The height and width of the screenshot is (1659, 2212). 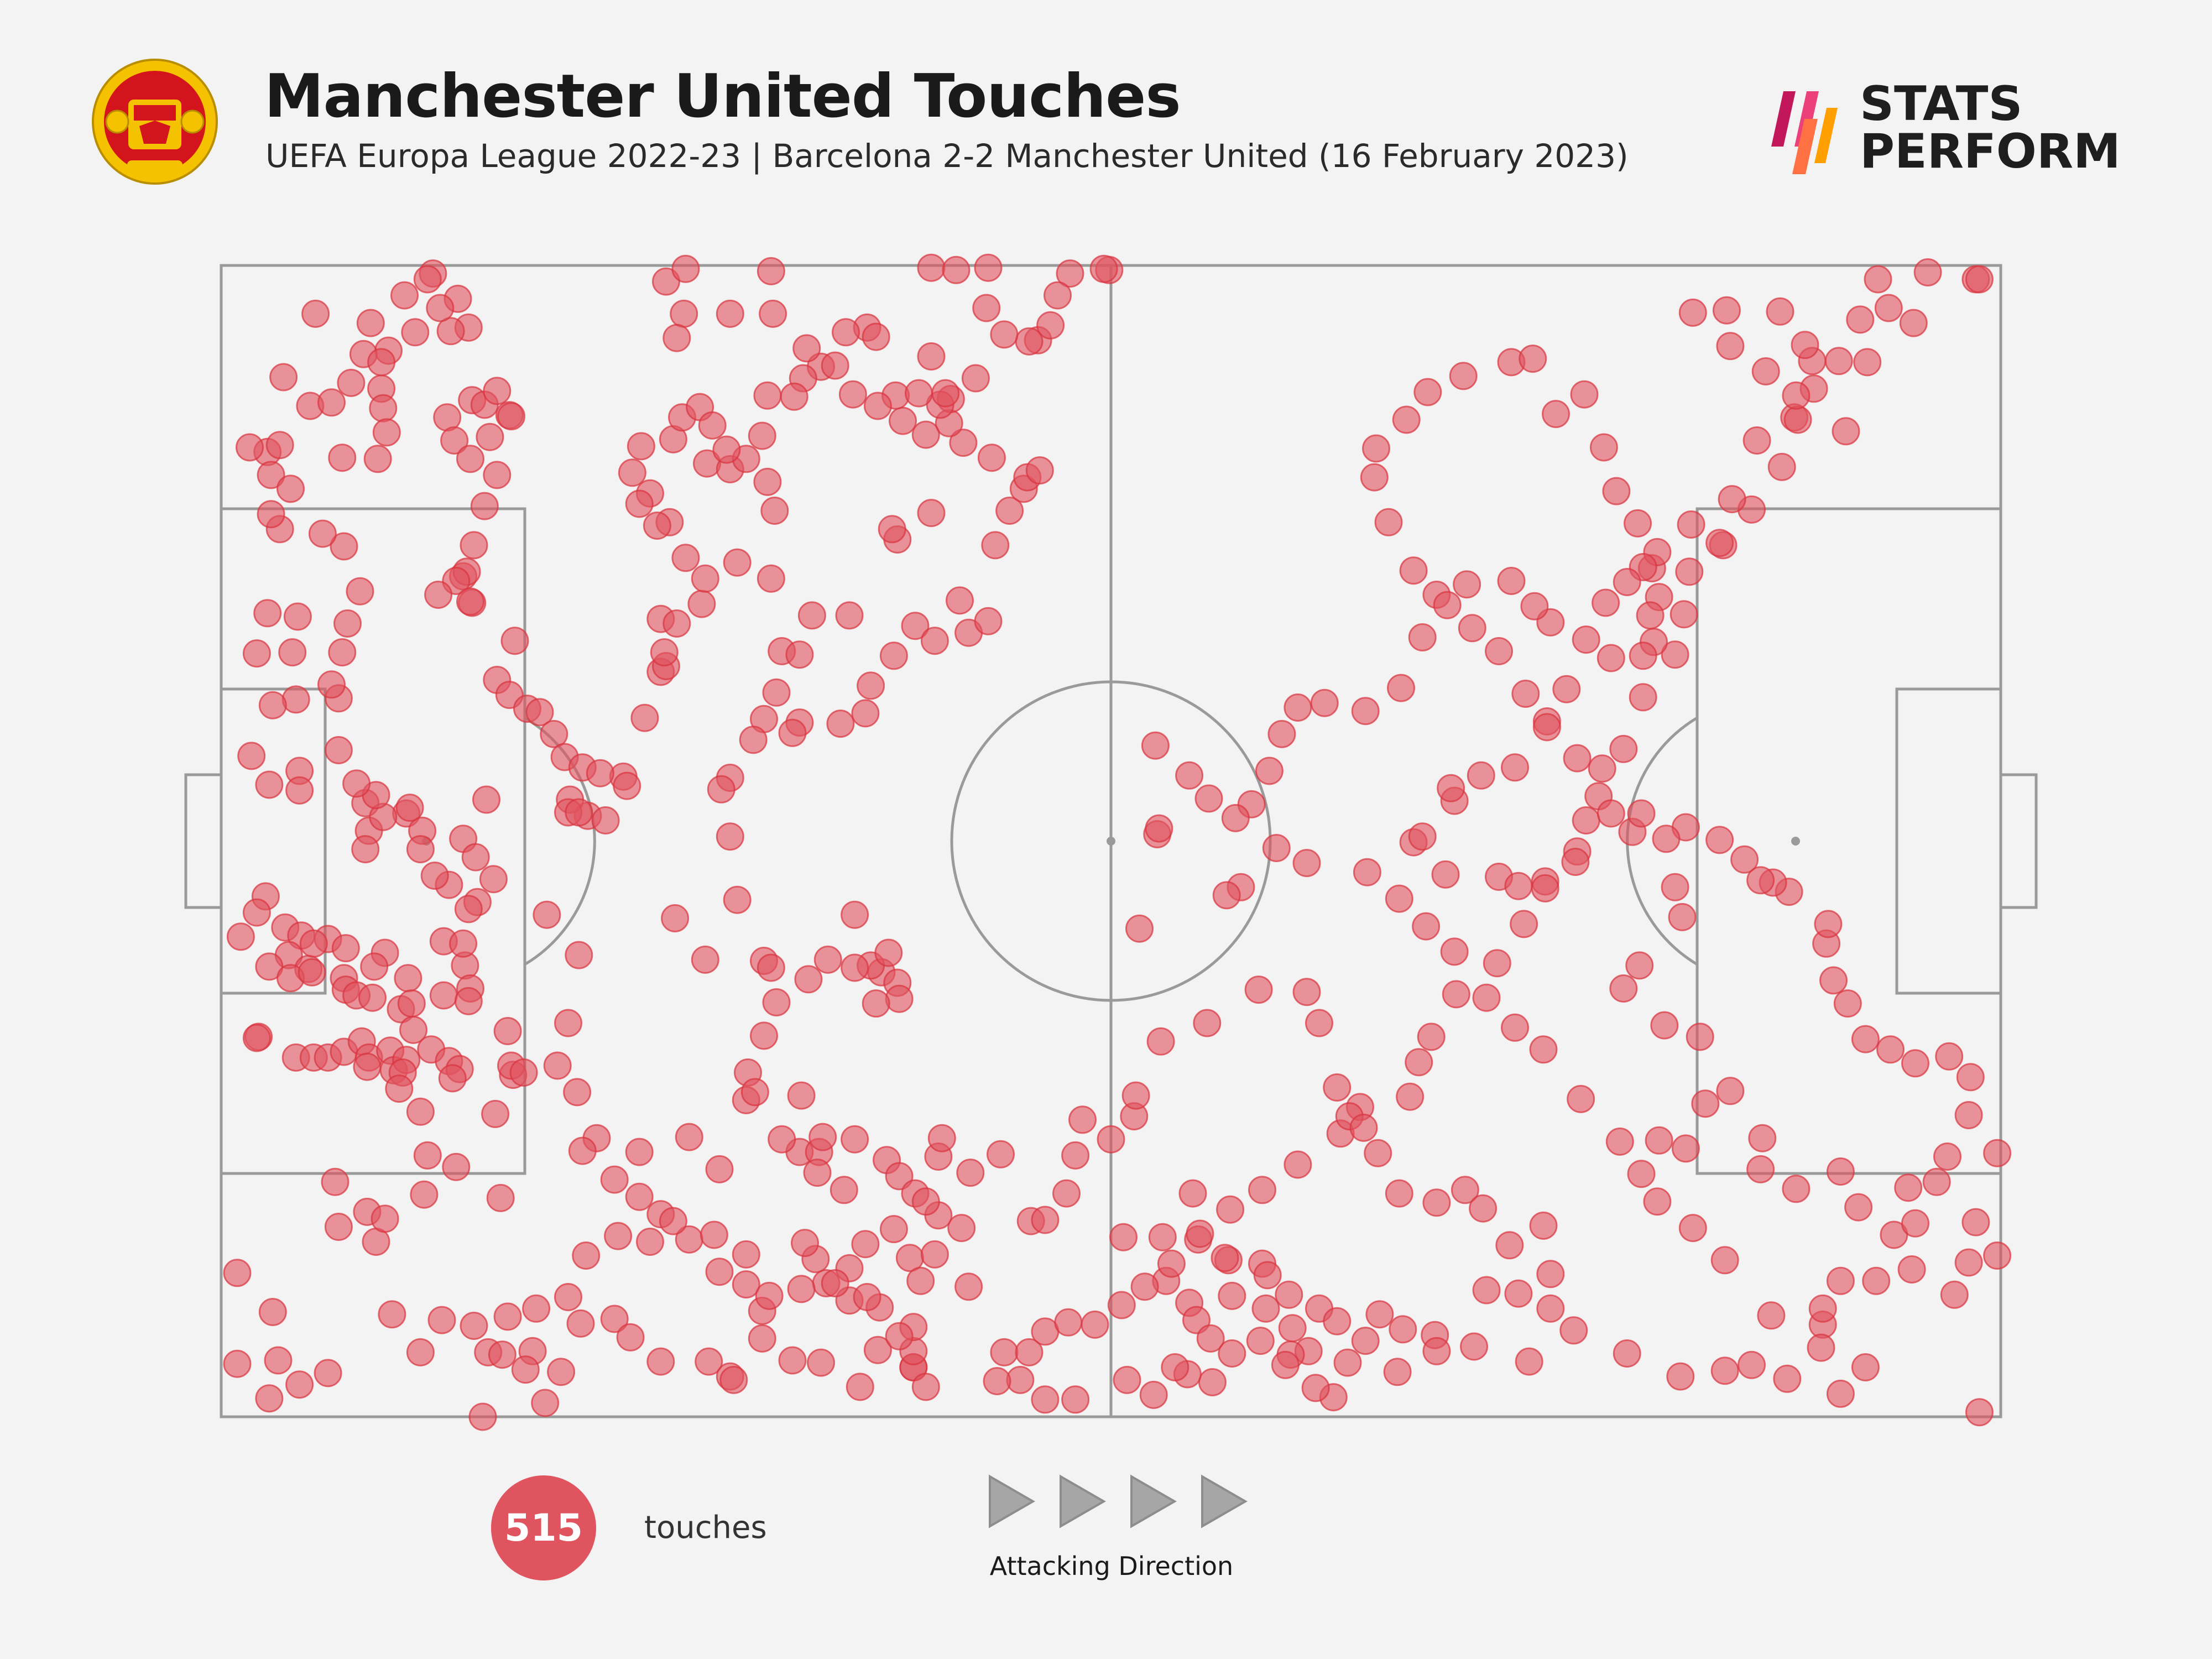 What do you see at coordinates (1949, 841) in the screenshot?
I see `right-six-yard-box` at bounding box center [1949, 841].